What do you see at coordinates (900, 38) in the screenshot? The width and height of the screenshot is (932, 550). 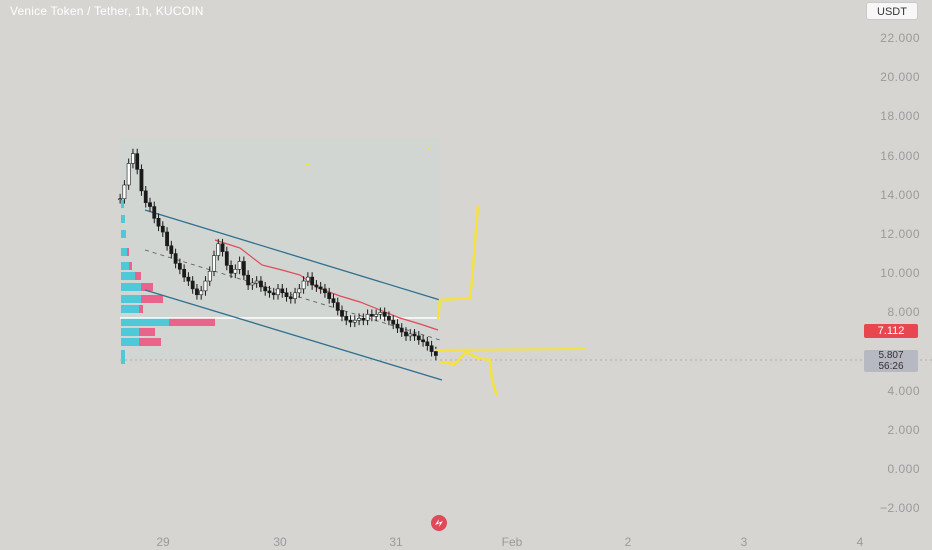 I see `y-tick-label: 22.000` at bounding box center [900, 38].